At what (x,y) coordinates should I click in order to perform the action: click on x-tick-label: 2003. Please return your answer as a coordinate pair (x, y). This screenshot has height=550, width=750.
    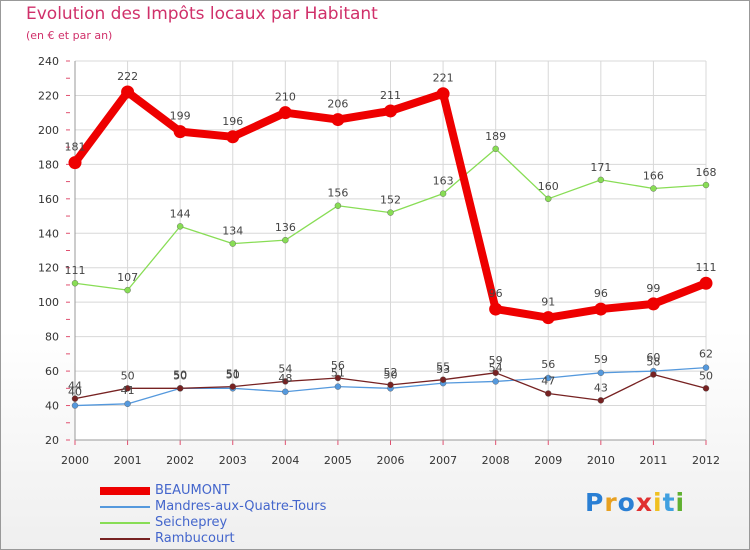
    Looking at the image, I should click on (233, 460).